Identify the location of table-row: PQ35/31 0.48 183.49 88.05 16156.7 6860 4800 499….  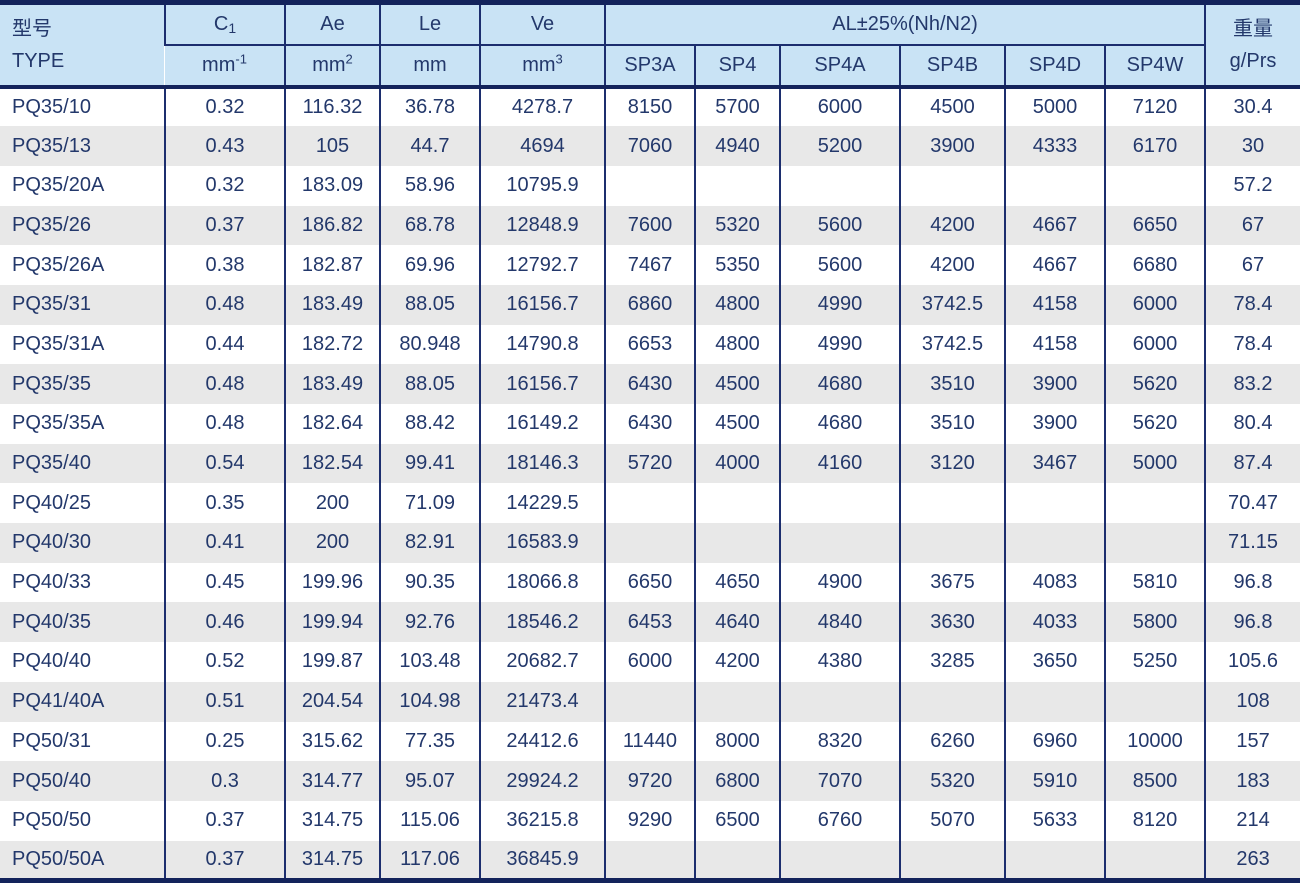
(650, 304).